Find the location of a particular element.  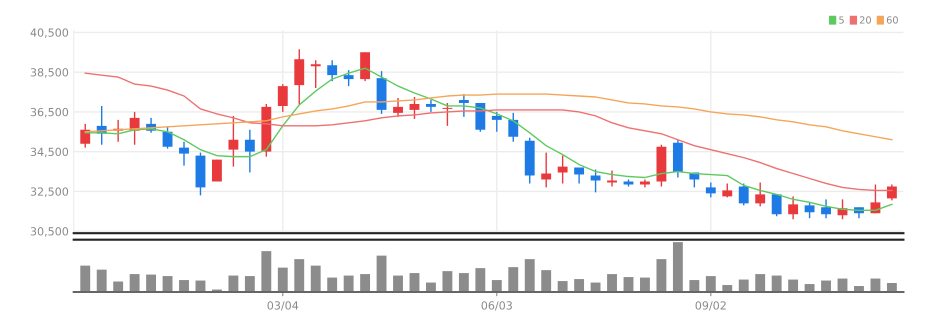

x-tick-label: 09/02 is located at coordinates (711, 306).